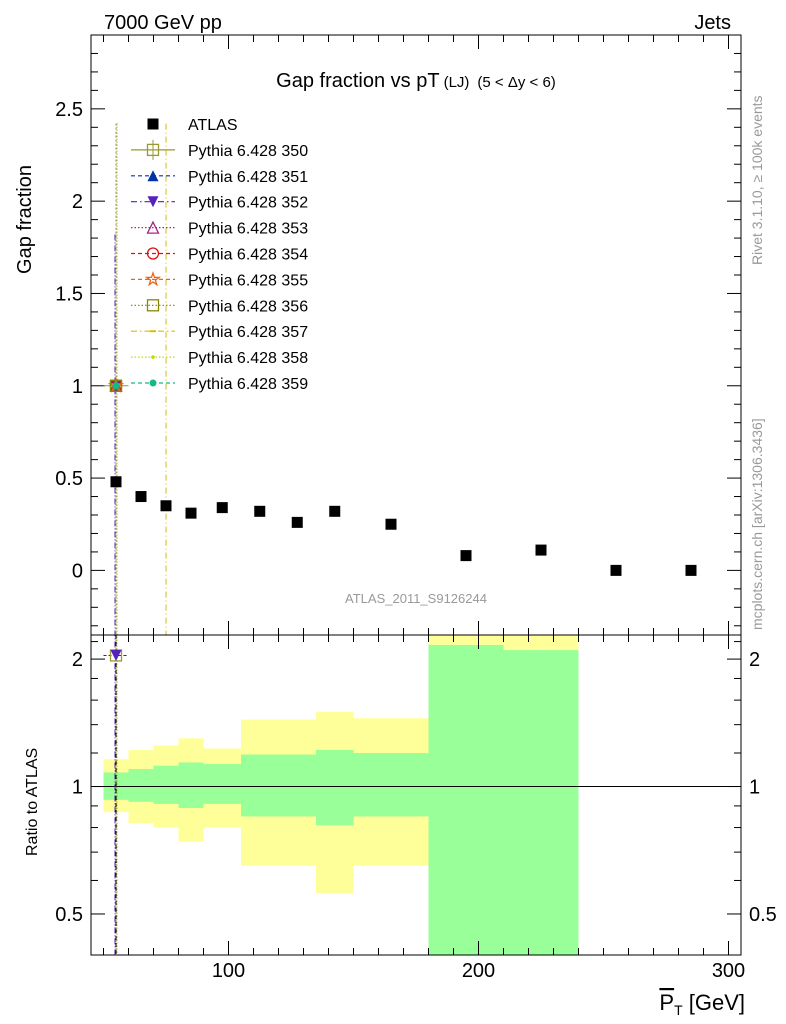  What do you see at coordinates (25, 219) in the screenshot?
I see `main-ylabel: Gap fraction` at bounding box center [25, 219].